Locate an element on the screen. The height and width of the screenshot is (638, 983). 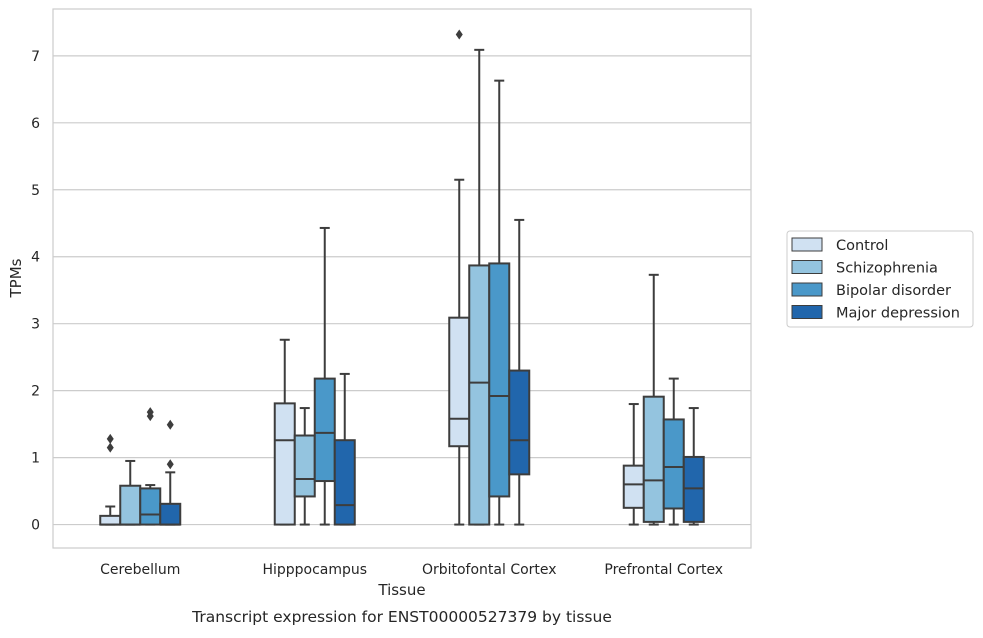
legend-label: Schizophrenia is located at coordinates (887, 269).